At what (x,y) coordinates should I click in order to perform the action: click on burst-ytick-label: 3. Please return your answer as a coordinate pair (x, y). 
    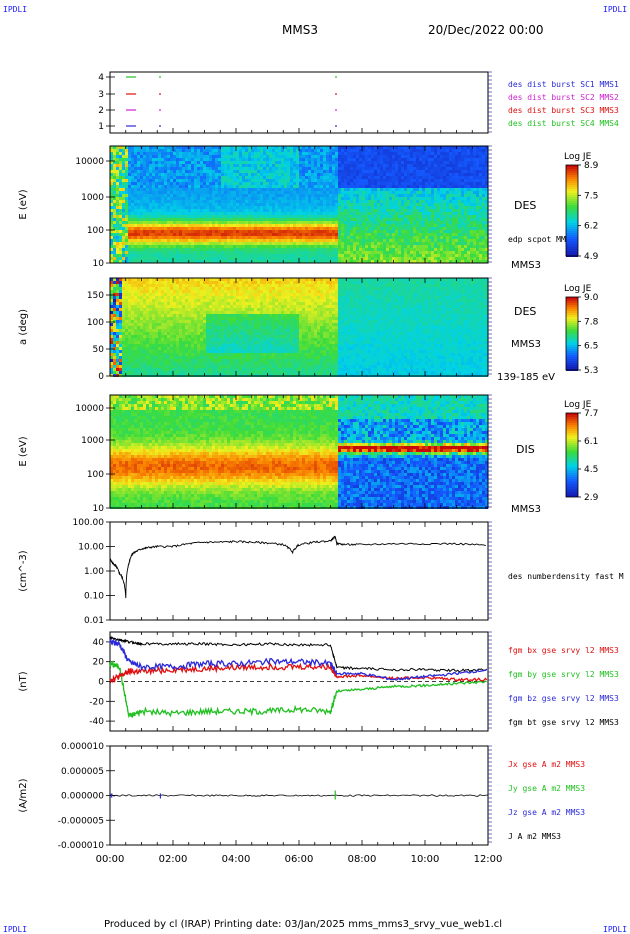
    Looking at the image, I should click on (101, 95).